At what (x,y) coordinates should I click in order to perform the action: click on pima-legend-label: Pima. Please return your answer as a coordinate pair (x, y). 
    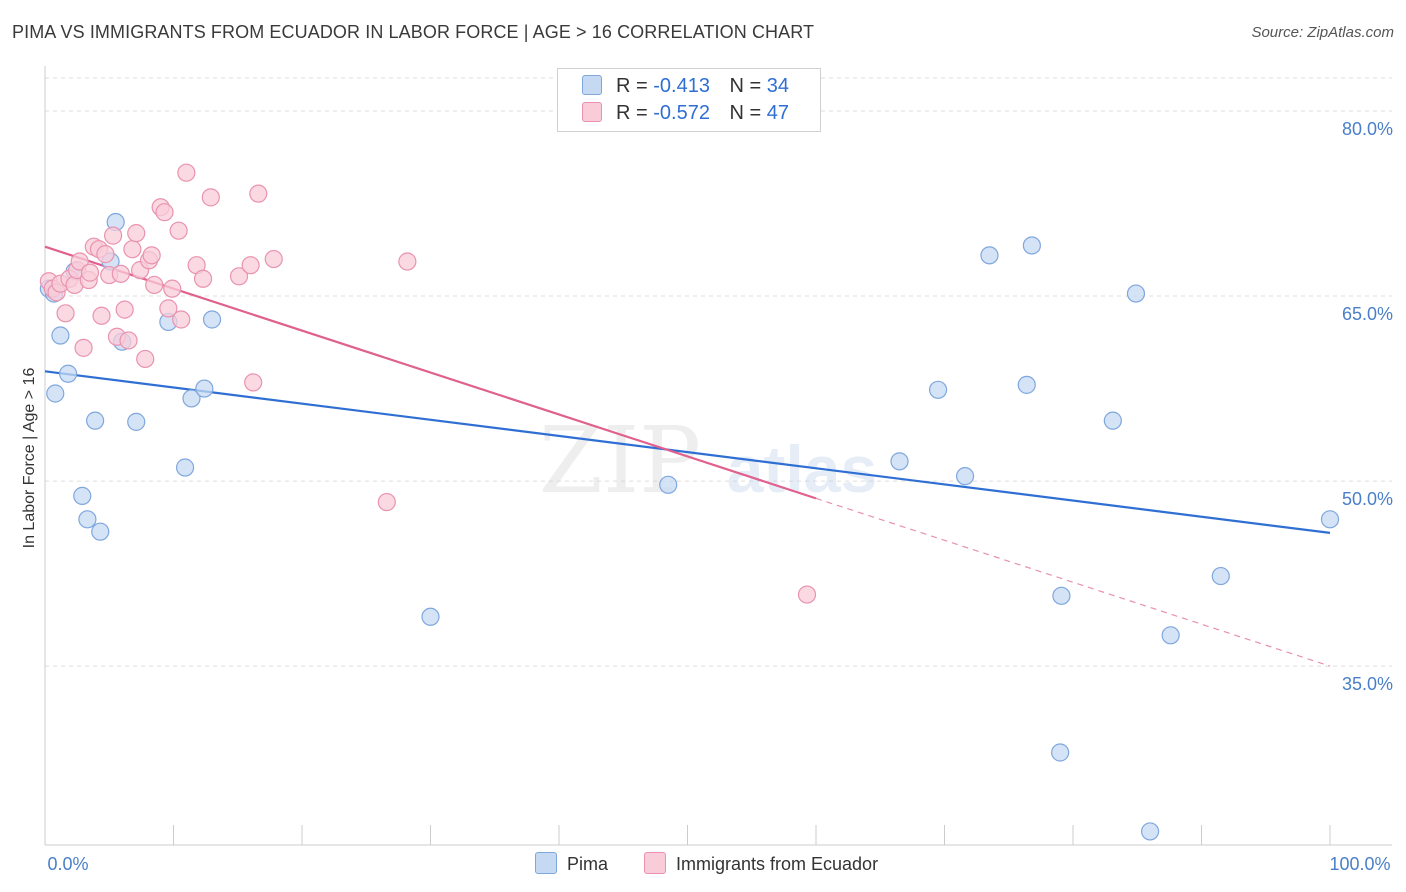
    Looking at the image, I should click on (588, 864).